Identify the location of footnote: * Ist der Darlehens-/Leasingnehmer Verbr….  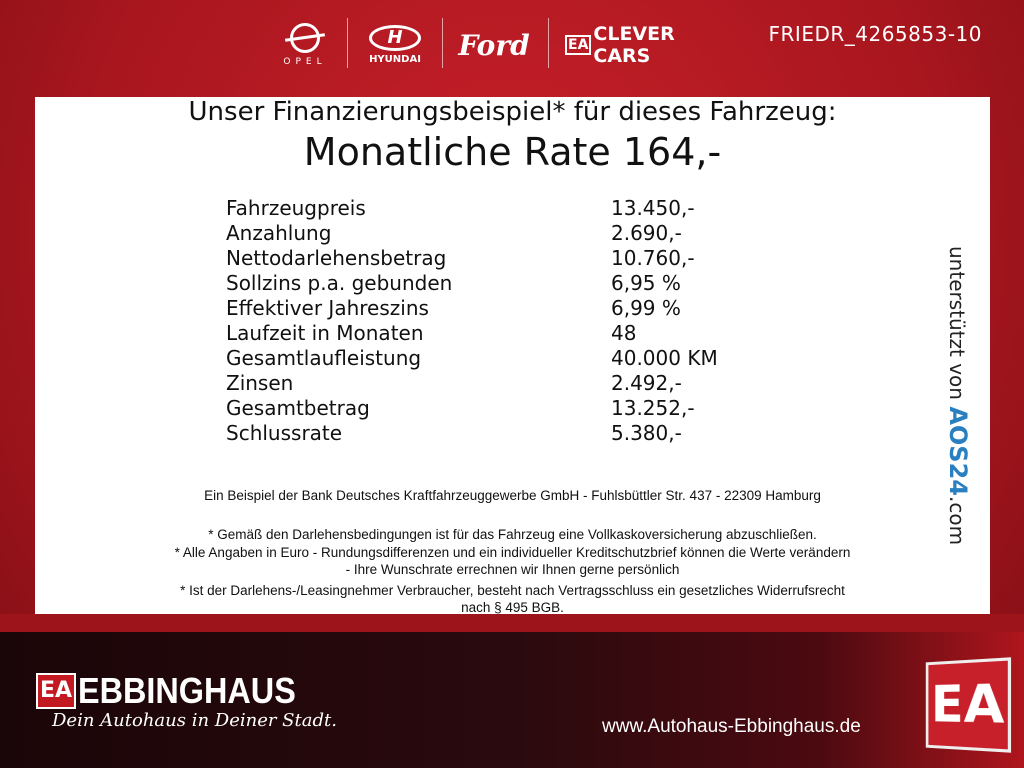
(512, 590).